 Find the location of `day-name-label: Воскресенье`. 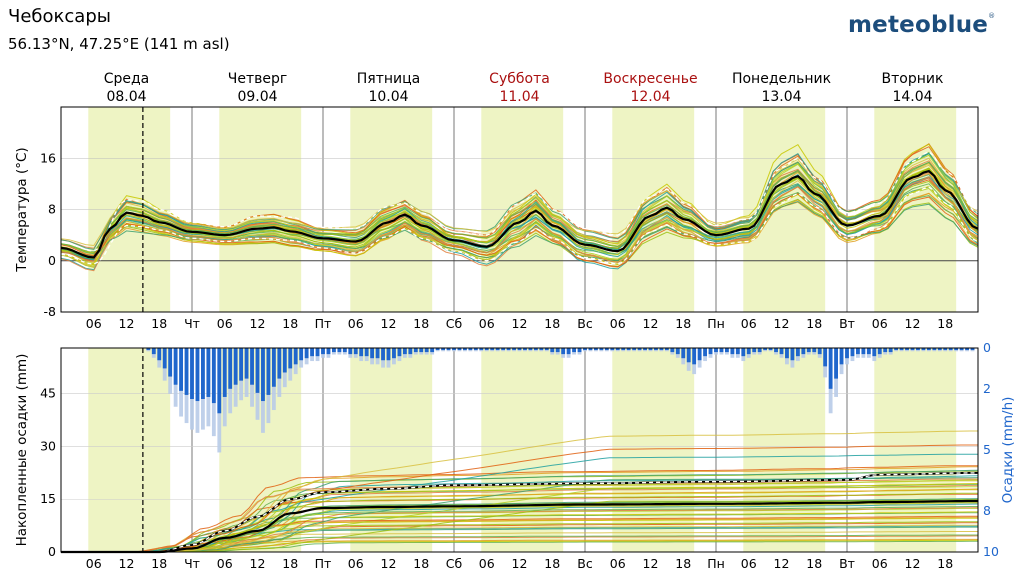

day-name-label: Воскресенье is located at coordinates (650, 79).